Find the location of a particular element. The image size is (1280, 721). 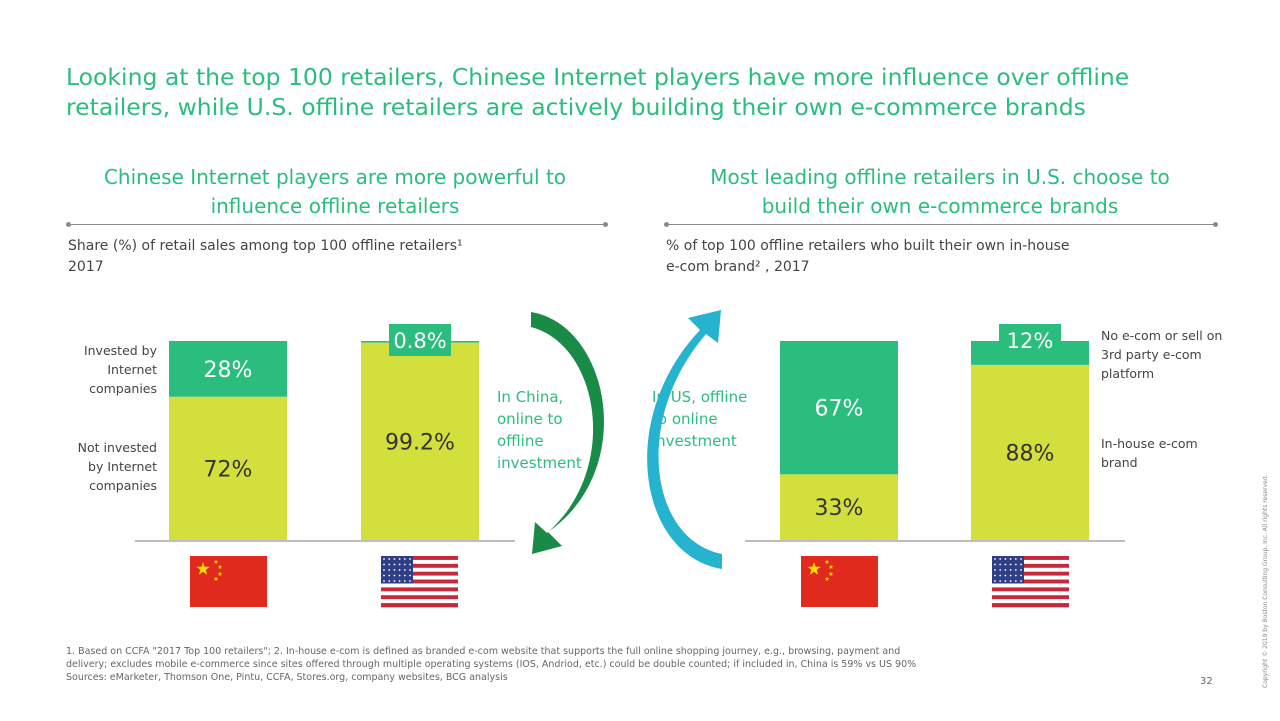

china-investment-text: In China, online to offline investment is located at coordinates (539, 430).